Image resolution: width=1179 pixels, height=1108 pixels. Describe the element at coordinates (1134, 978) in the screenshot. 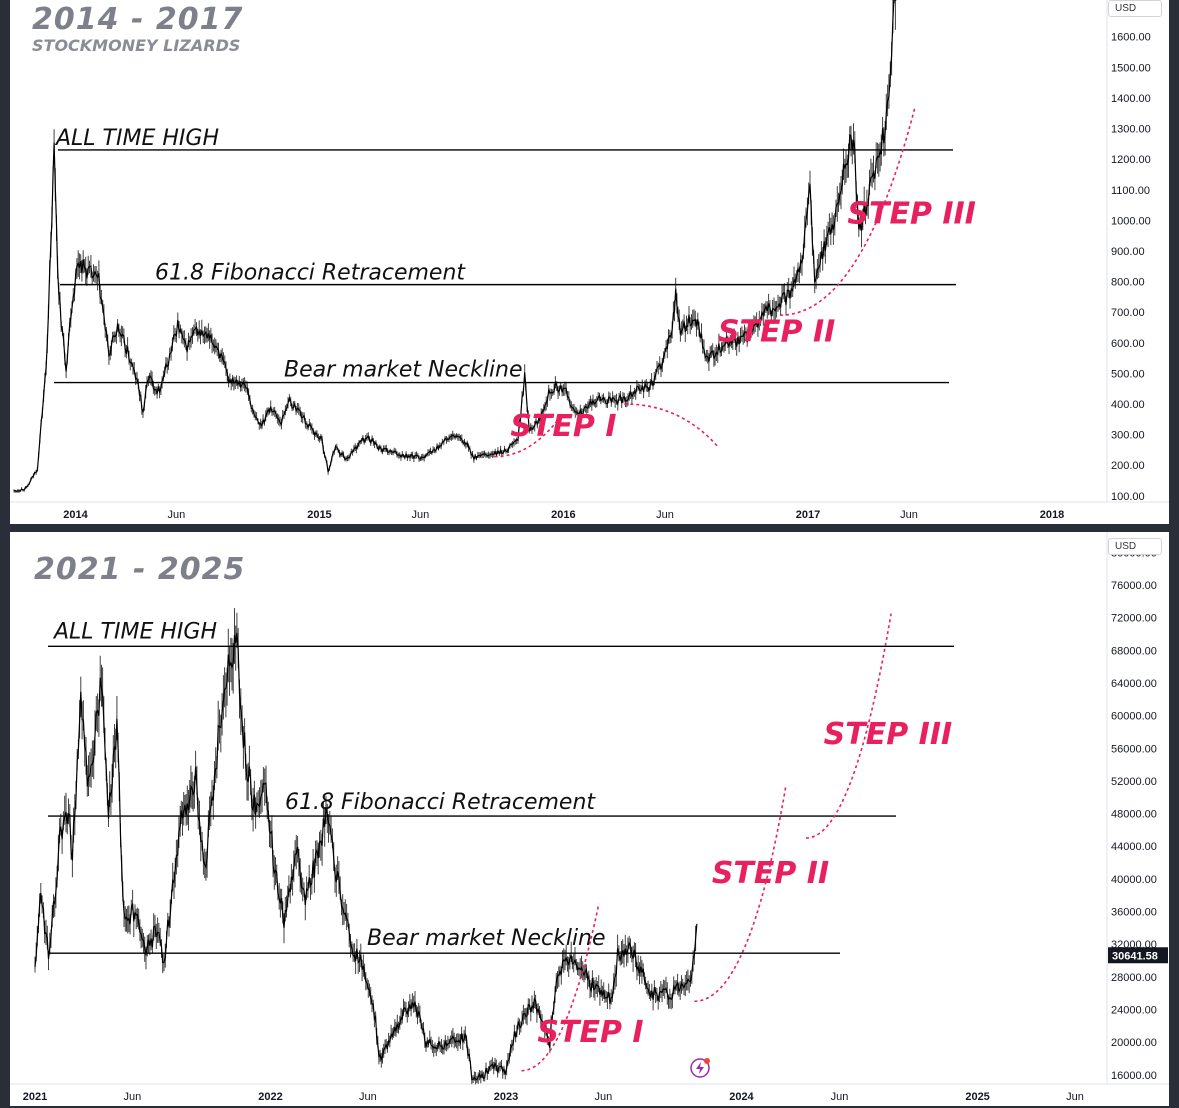

I see `y-tick-label: 28000.00` at that location.